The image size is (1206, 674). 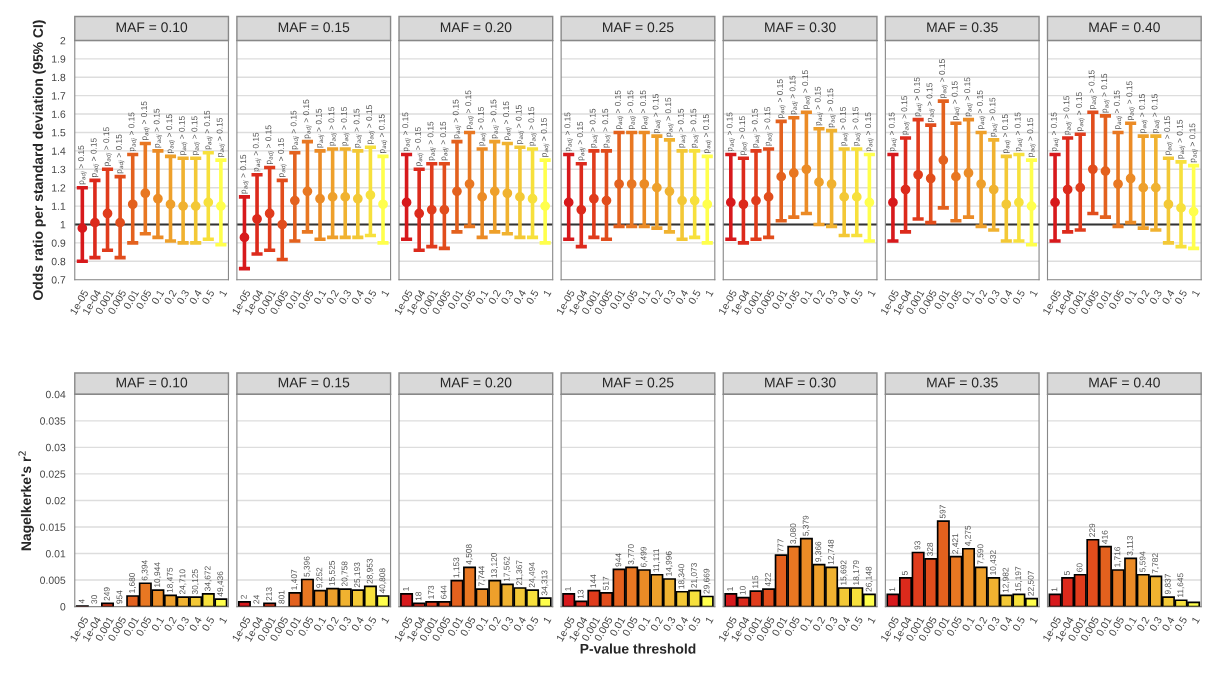 What do you see at coordinates (1006, 580) in the screenshot?
I see `annotation: 12,982` at bounding box center [1006, 580].